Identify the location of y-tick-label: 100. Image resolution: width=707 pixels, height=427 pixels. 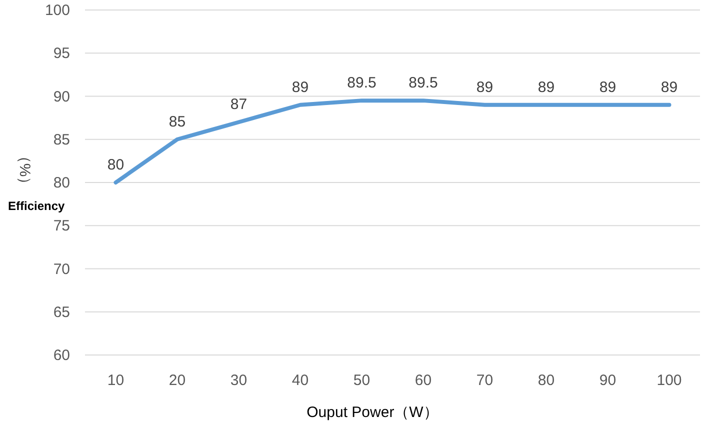
(57, 10).